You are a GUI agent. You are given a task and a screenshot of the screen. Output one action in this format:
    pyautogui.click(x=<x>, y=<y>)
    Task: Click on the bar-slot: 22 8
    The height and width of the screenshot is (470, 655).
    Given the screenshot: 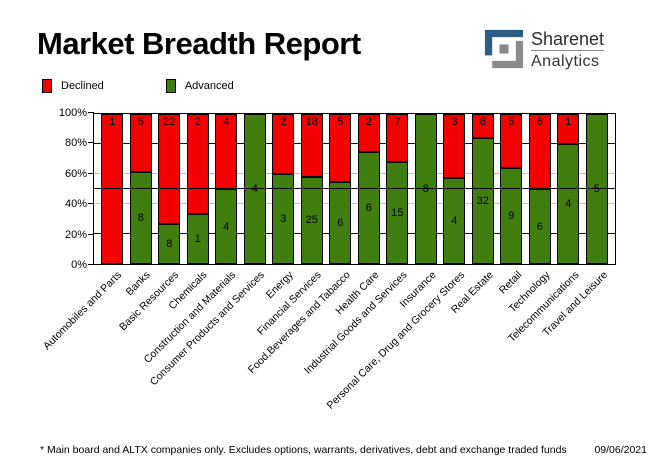 What is the action you would take?
    pyautogui.click(x=169, y=189)
    